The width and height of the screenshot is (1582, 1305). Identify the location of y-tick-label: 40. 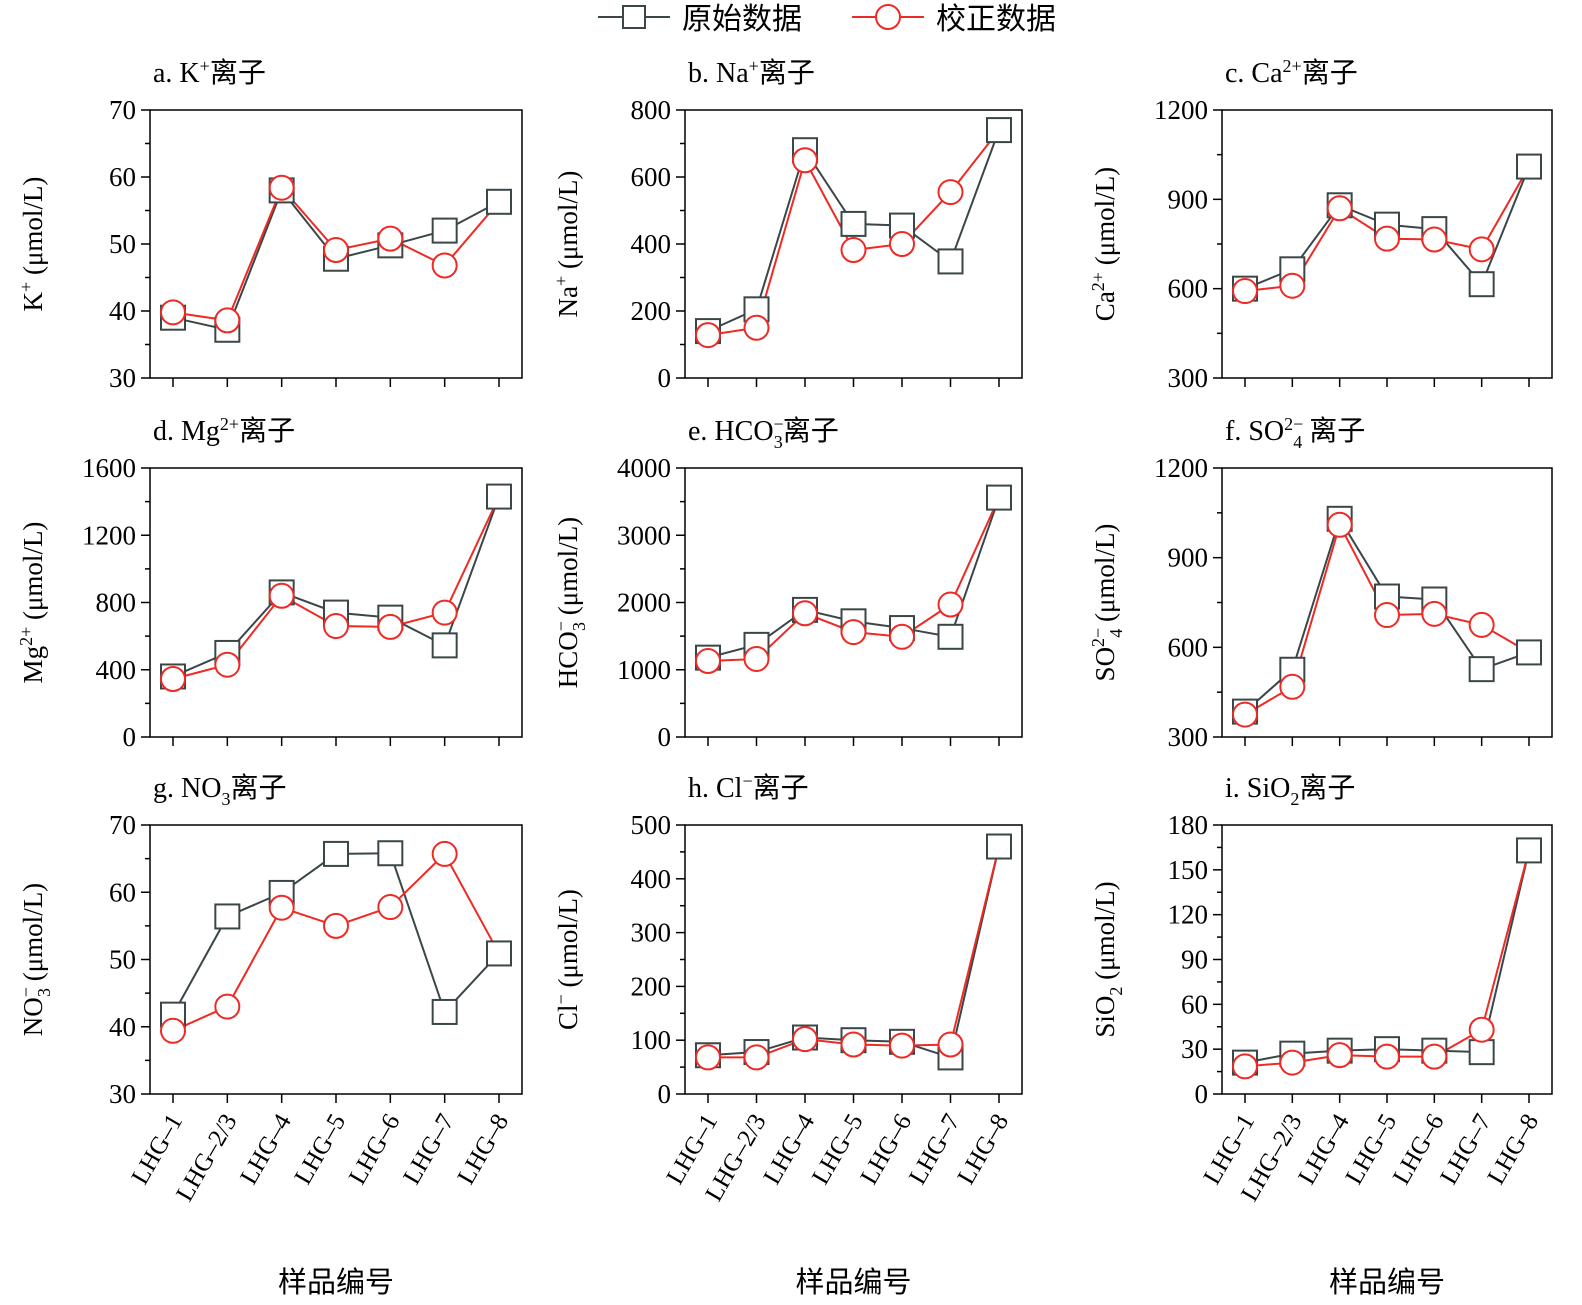
(122, 311).